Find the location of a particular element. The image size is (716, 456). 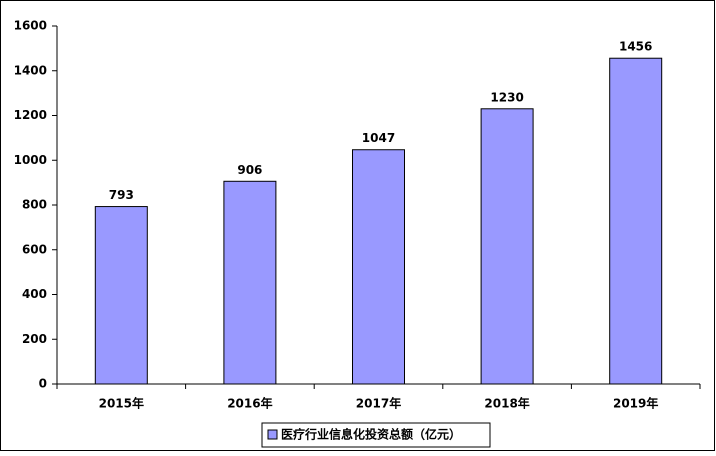

x-tick-label: 2019年 is located at coordinates (635, 403).